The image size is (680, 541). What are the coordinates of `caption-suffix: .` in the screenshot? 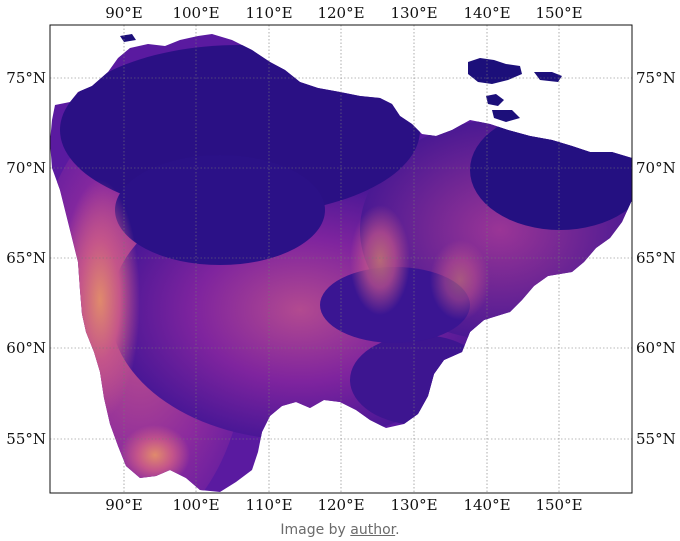 It's located at (397, 530).